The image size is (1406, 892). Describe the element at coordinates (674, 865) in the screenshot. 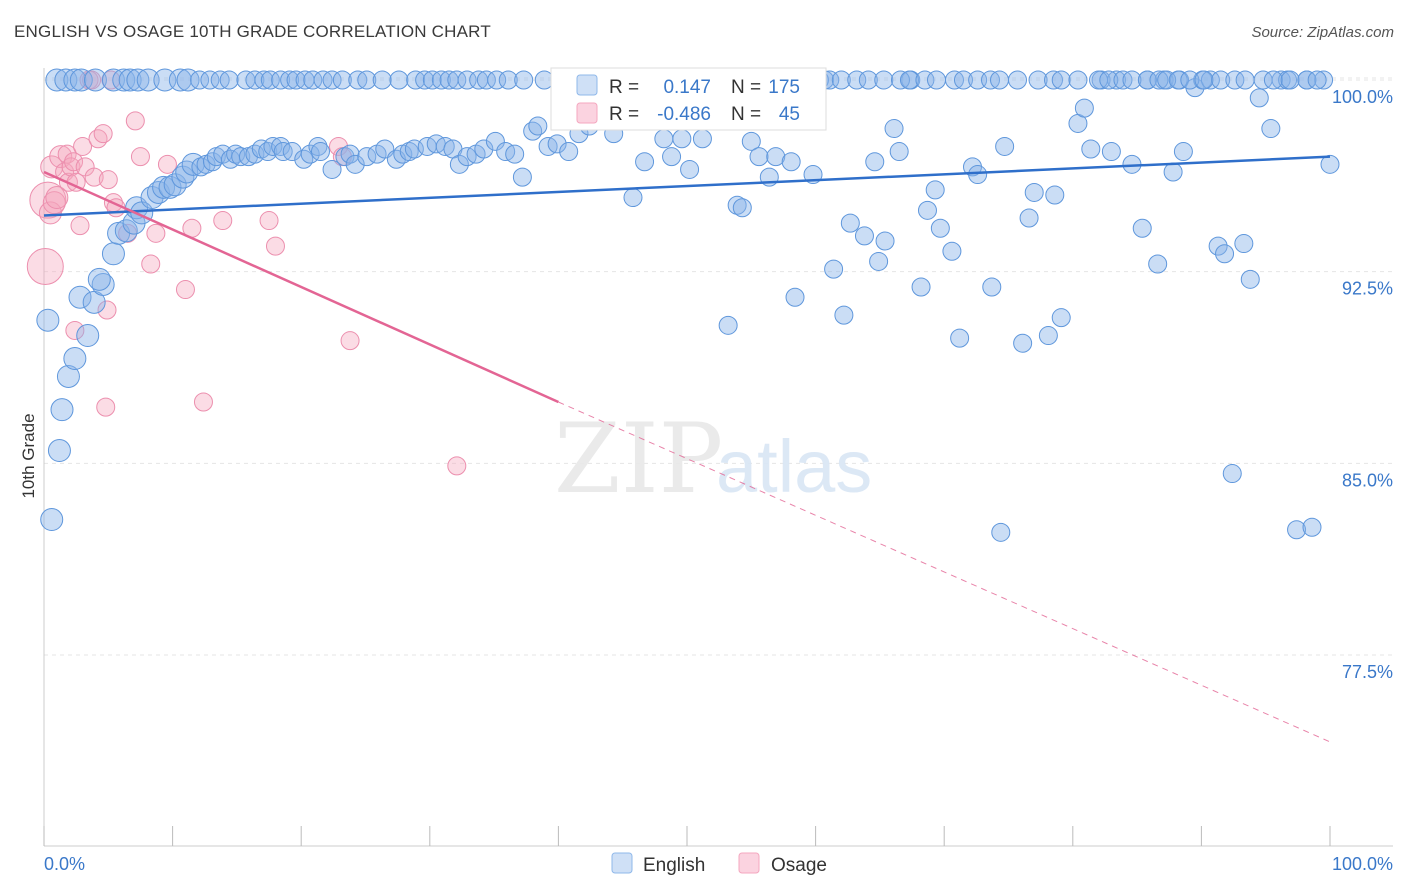

I see `legend-label-english: English` at that location.